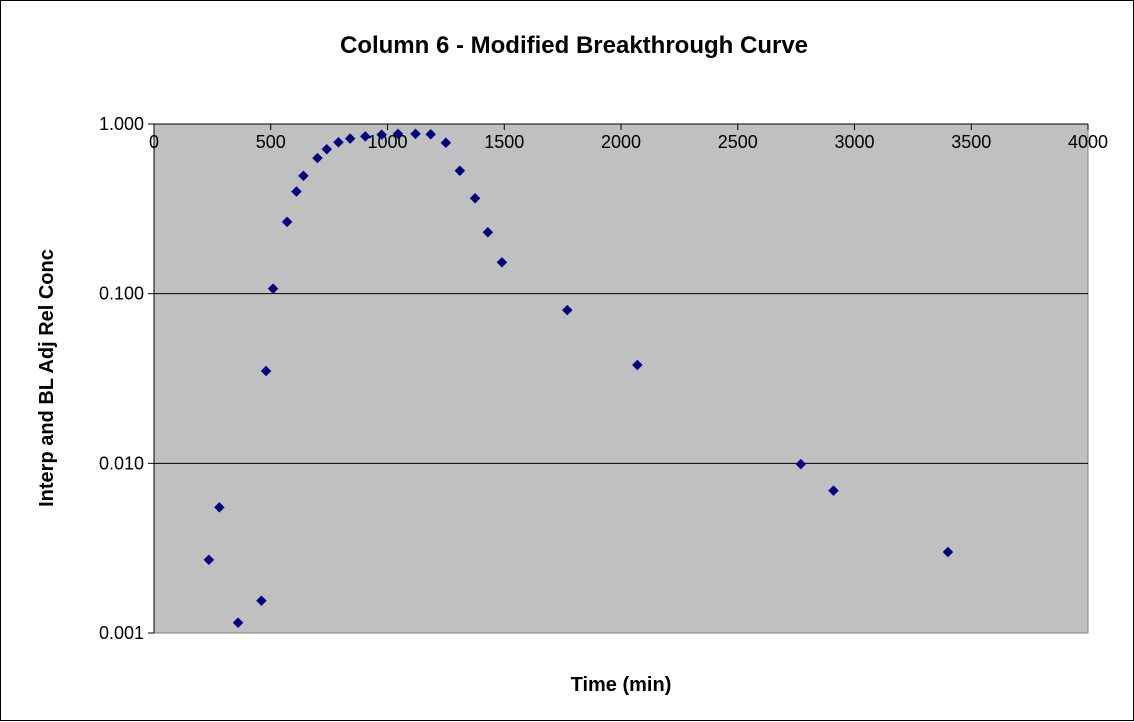 The height and width of the screenshot is (722, 1134). Describe the element at coordinates (47, 378) in the screenshot. I see `y-axis-title: Interp and BL Adj Rel Conc` at that location.